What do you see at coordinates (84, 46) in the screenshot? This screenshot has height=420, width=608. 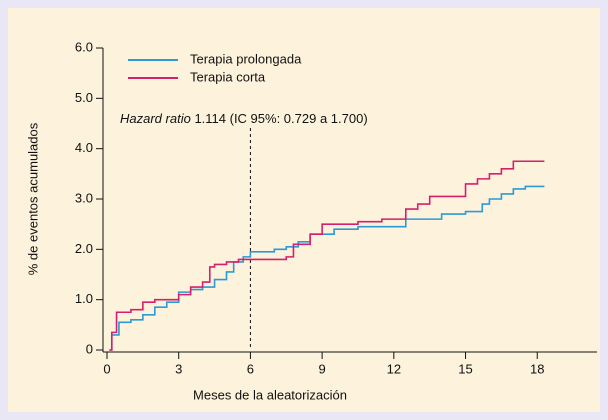 I see `y-tick-label: 6.0` at bounding box center [84, 46].